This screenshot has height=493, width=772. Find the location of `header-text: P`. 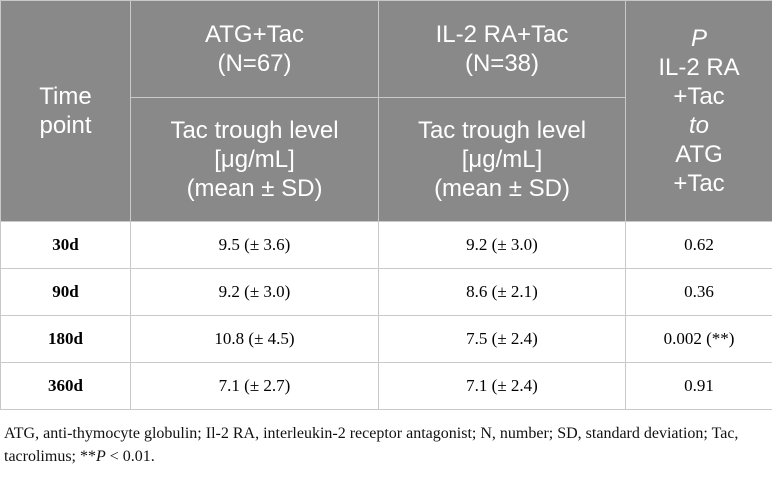

header-text: P is located at coordinates (698, 38).